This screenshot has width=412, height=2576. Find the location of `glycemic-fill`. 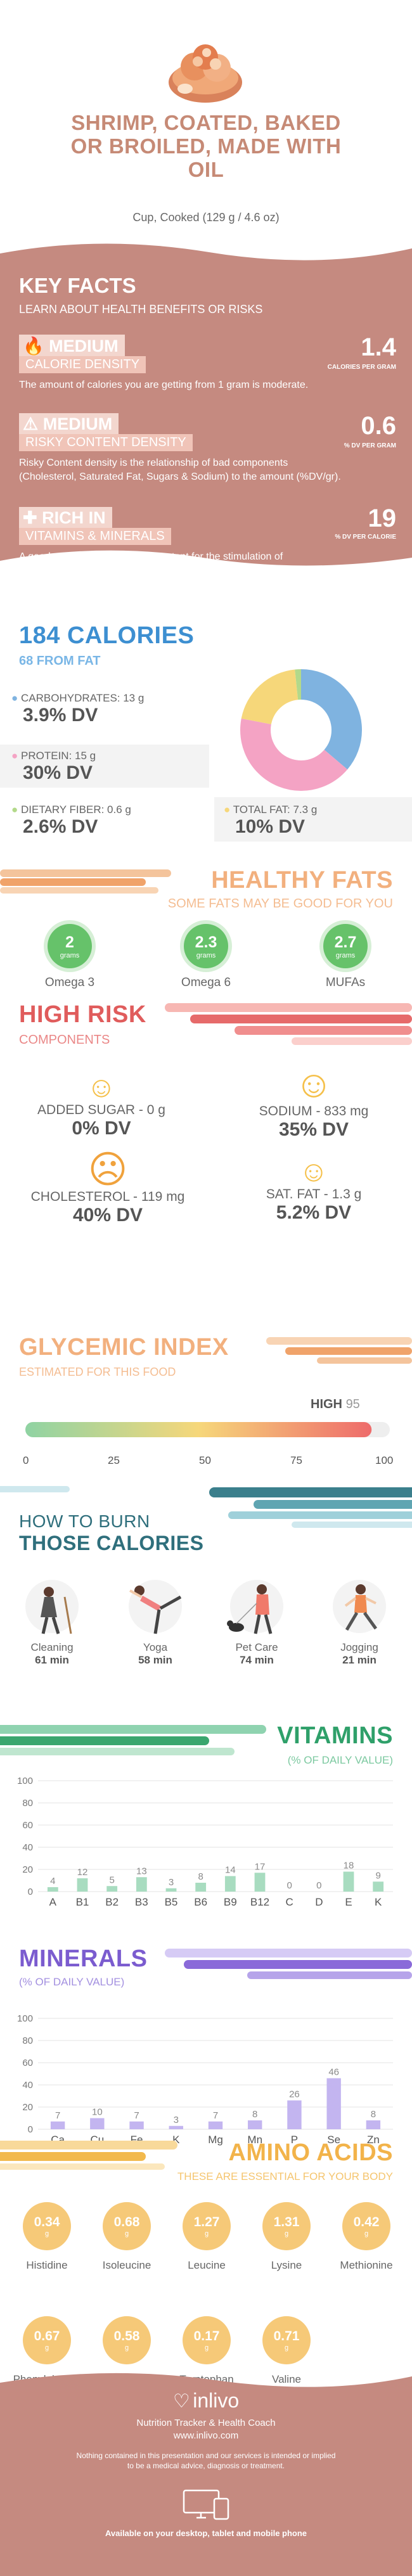

glycemic-fill is located at coordinates (198, 1429).